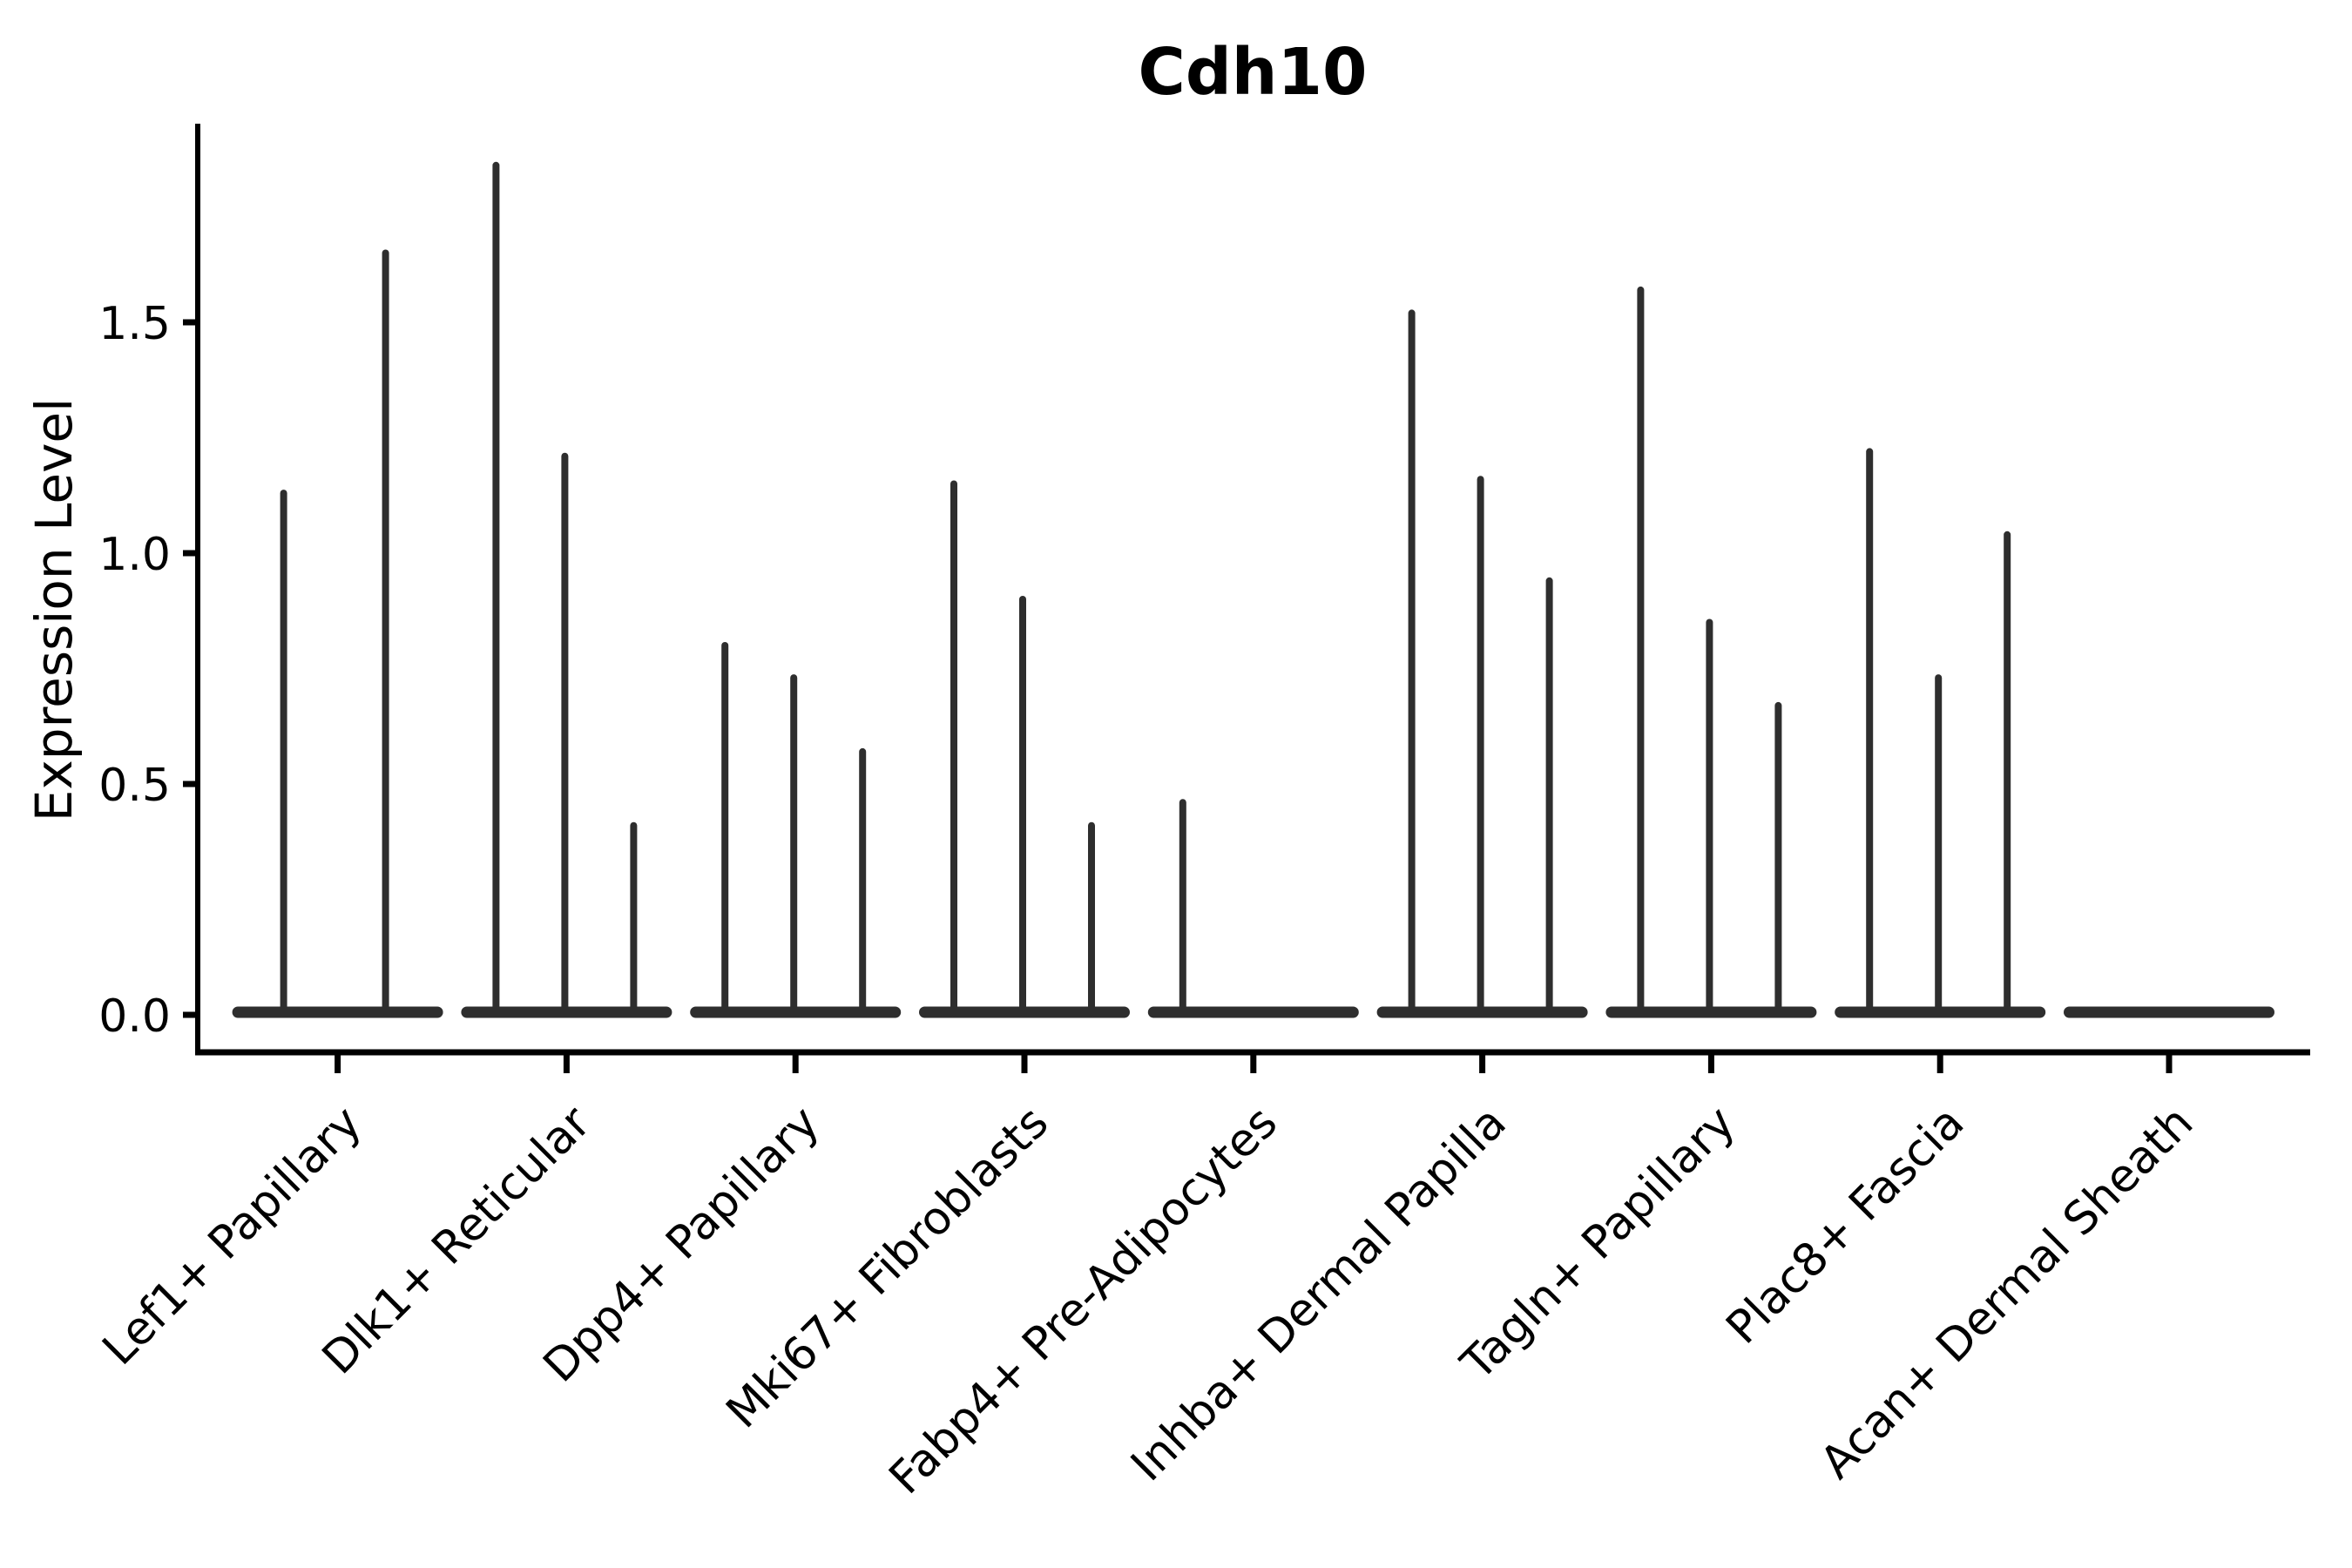  I want to click on y-tick-label: 1.5, so click(134, 324).